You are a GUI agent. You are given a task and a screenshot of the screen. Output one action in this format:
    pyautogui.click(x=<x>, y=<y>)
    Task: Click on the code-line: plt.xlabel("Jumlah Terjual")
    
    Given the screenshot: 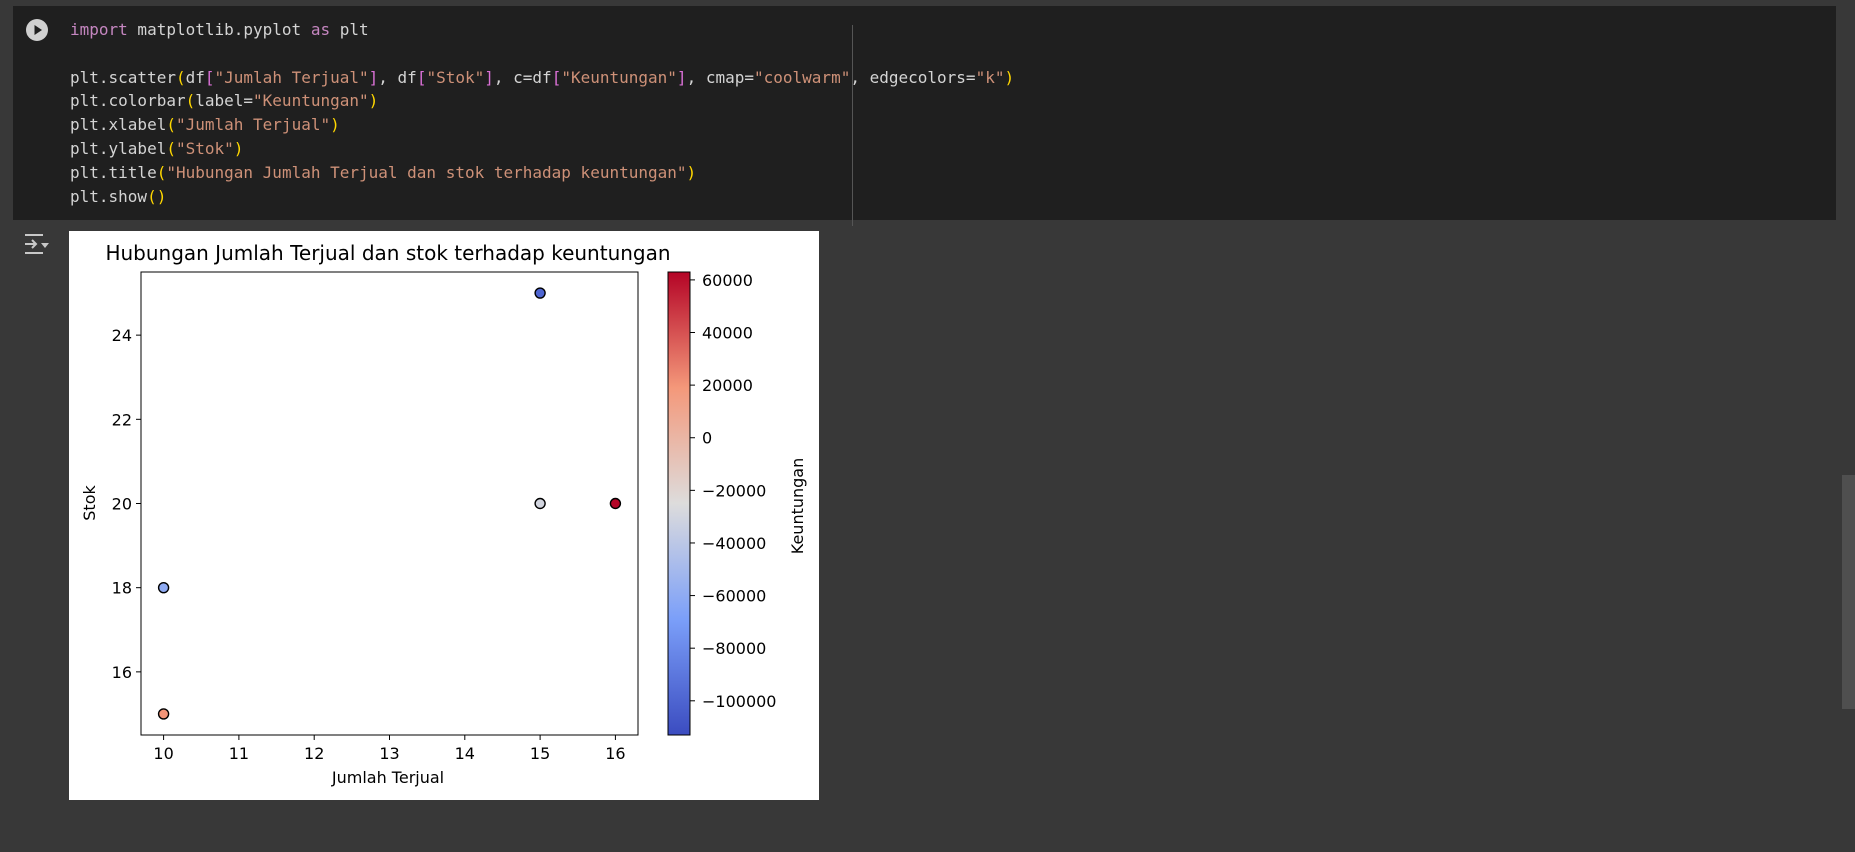 What is the action you would take?
    pyautogui.click(x=205, y=125)
    